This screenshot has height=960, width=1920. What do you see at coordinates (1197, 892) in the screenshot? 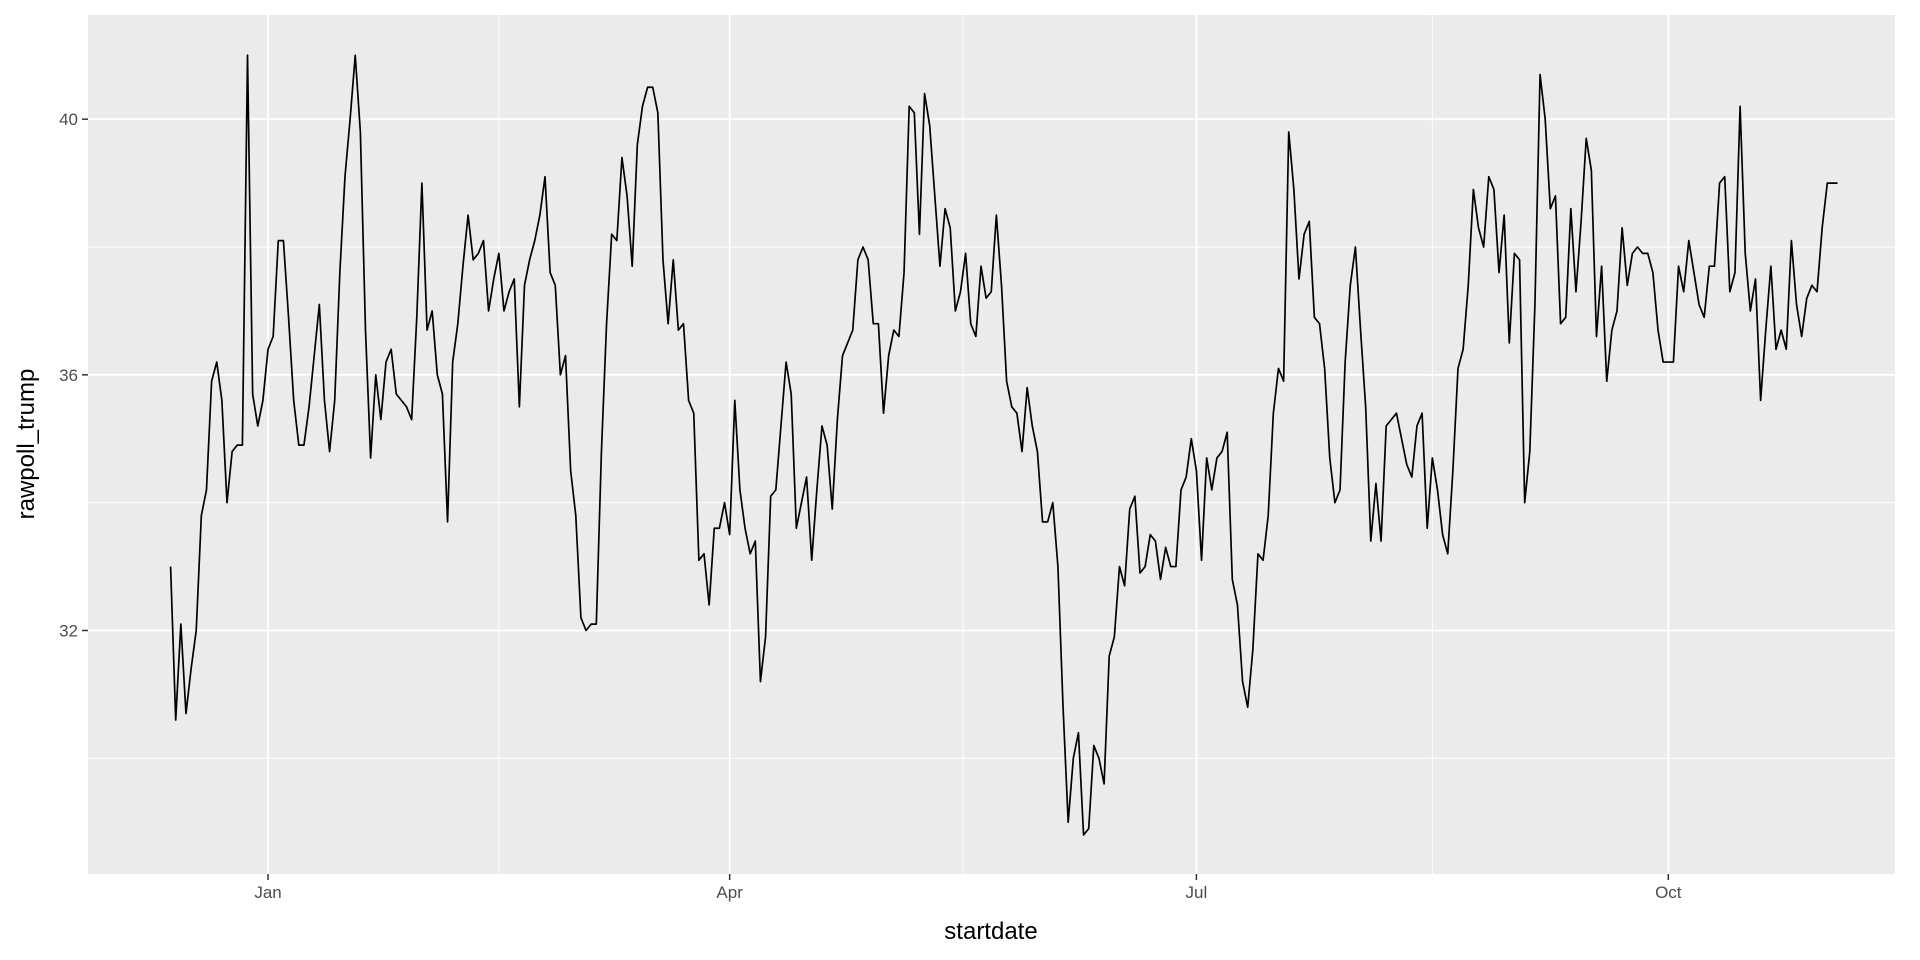
I see `x-tick-label: Jul` at bounding box center [1197, 892].